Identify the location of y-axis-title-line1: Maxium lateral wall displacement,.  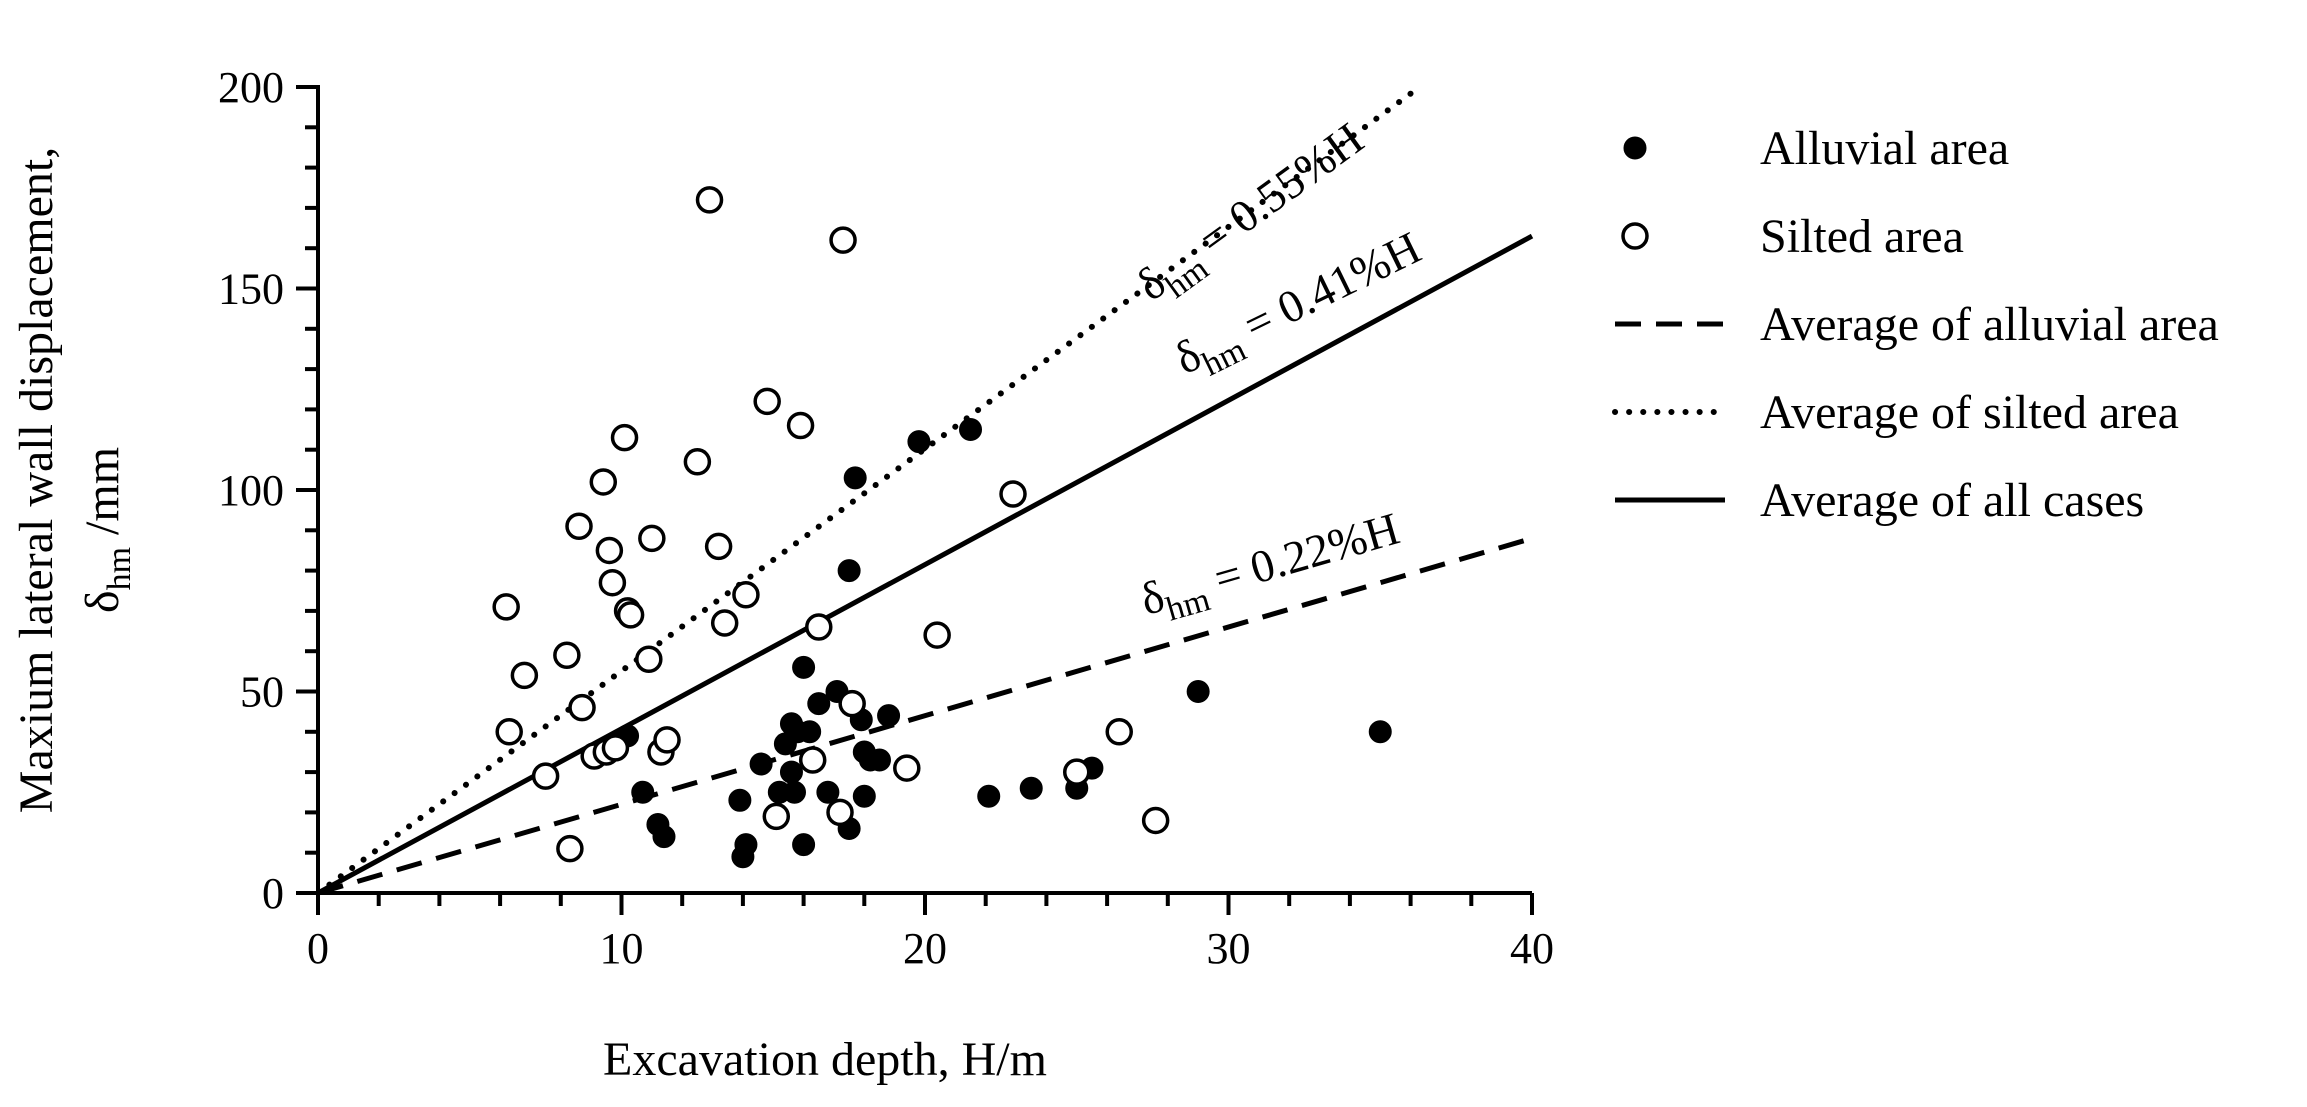
(36, 480).